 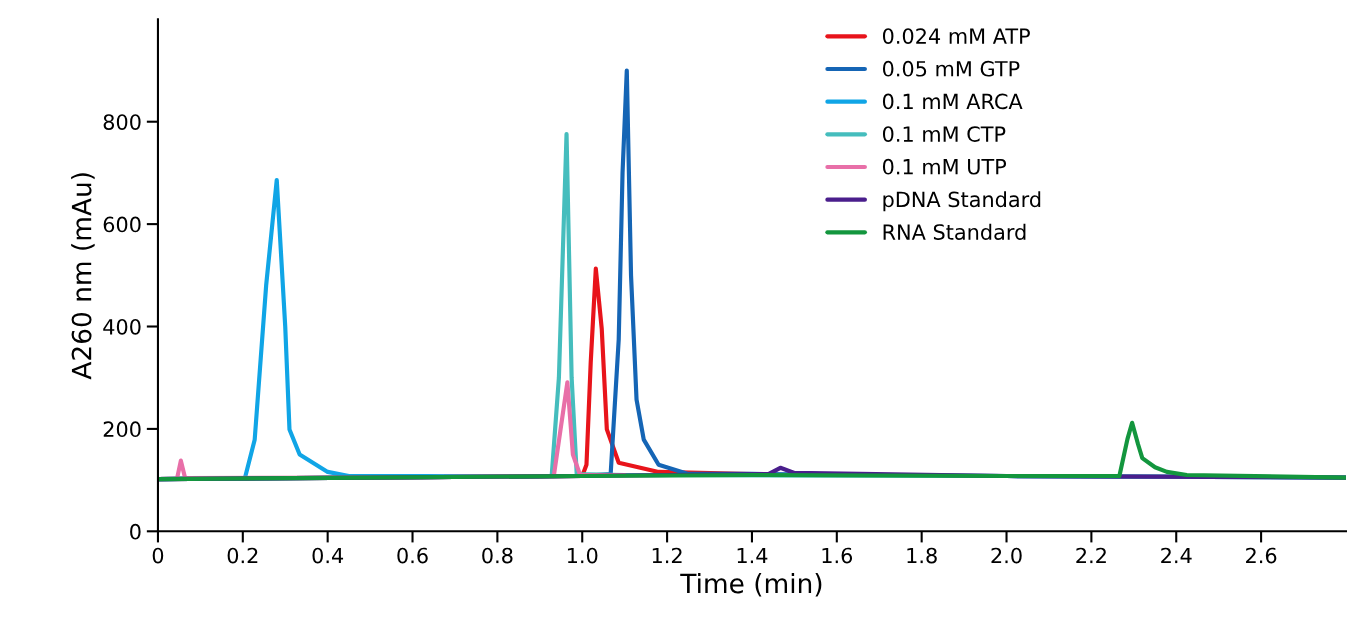 I want to click on legend-label: RNA Standard, so click(x=954, y=231).